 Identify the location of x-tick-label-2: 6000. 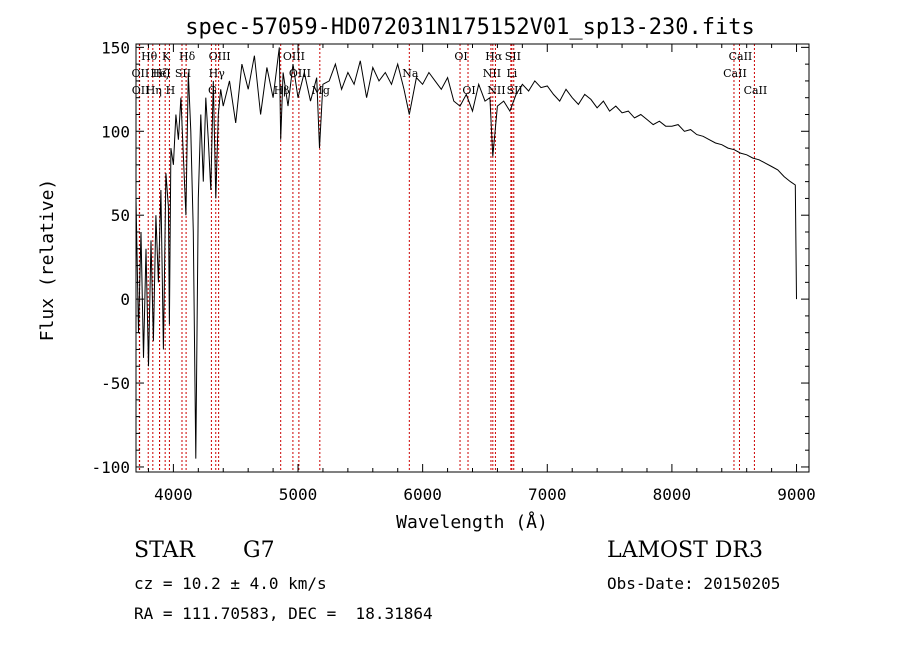
(422, 494).